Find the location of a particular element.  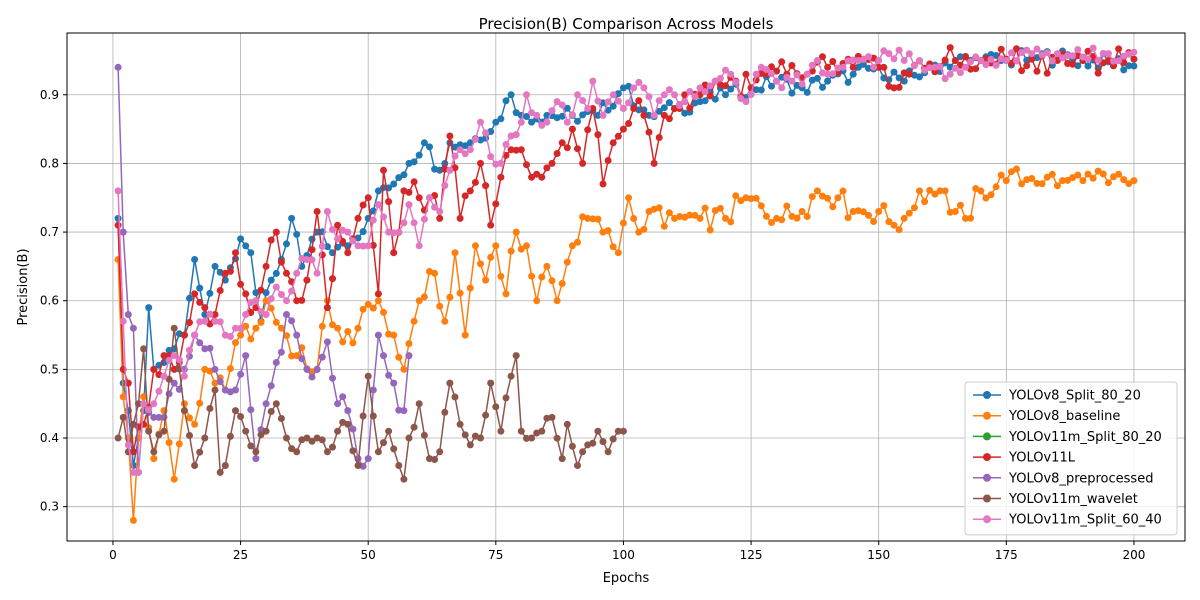

legend-item: YOLOv11m_wavelet is located at coordinates (1055, 499).